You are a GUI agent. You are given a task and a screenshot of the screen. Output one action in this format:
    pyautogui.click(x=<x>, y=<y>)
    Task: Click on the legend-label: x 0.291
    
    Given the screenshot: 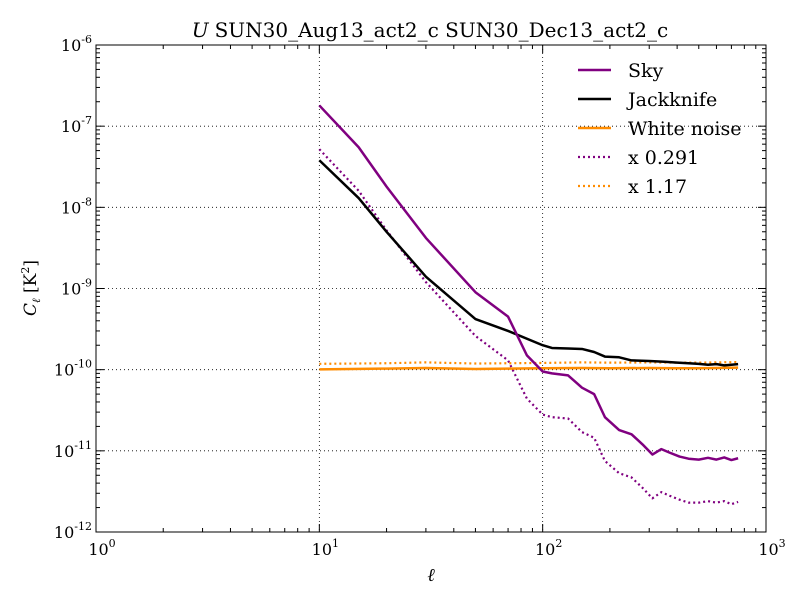 What is the action you would take?
    pyautogui.click(x=663, y=158)
    